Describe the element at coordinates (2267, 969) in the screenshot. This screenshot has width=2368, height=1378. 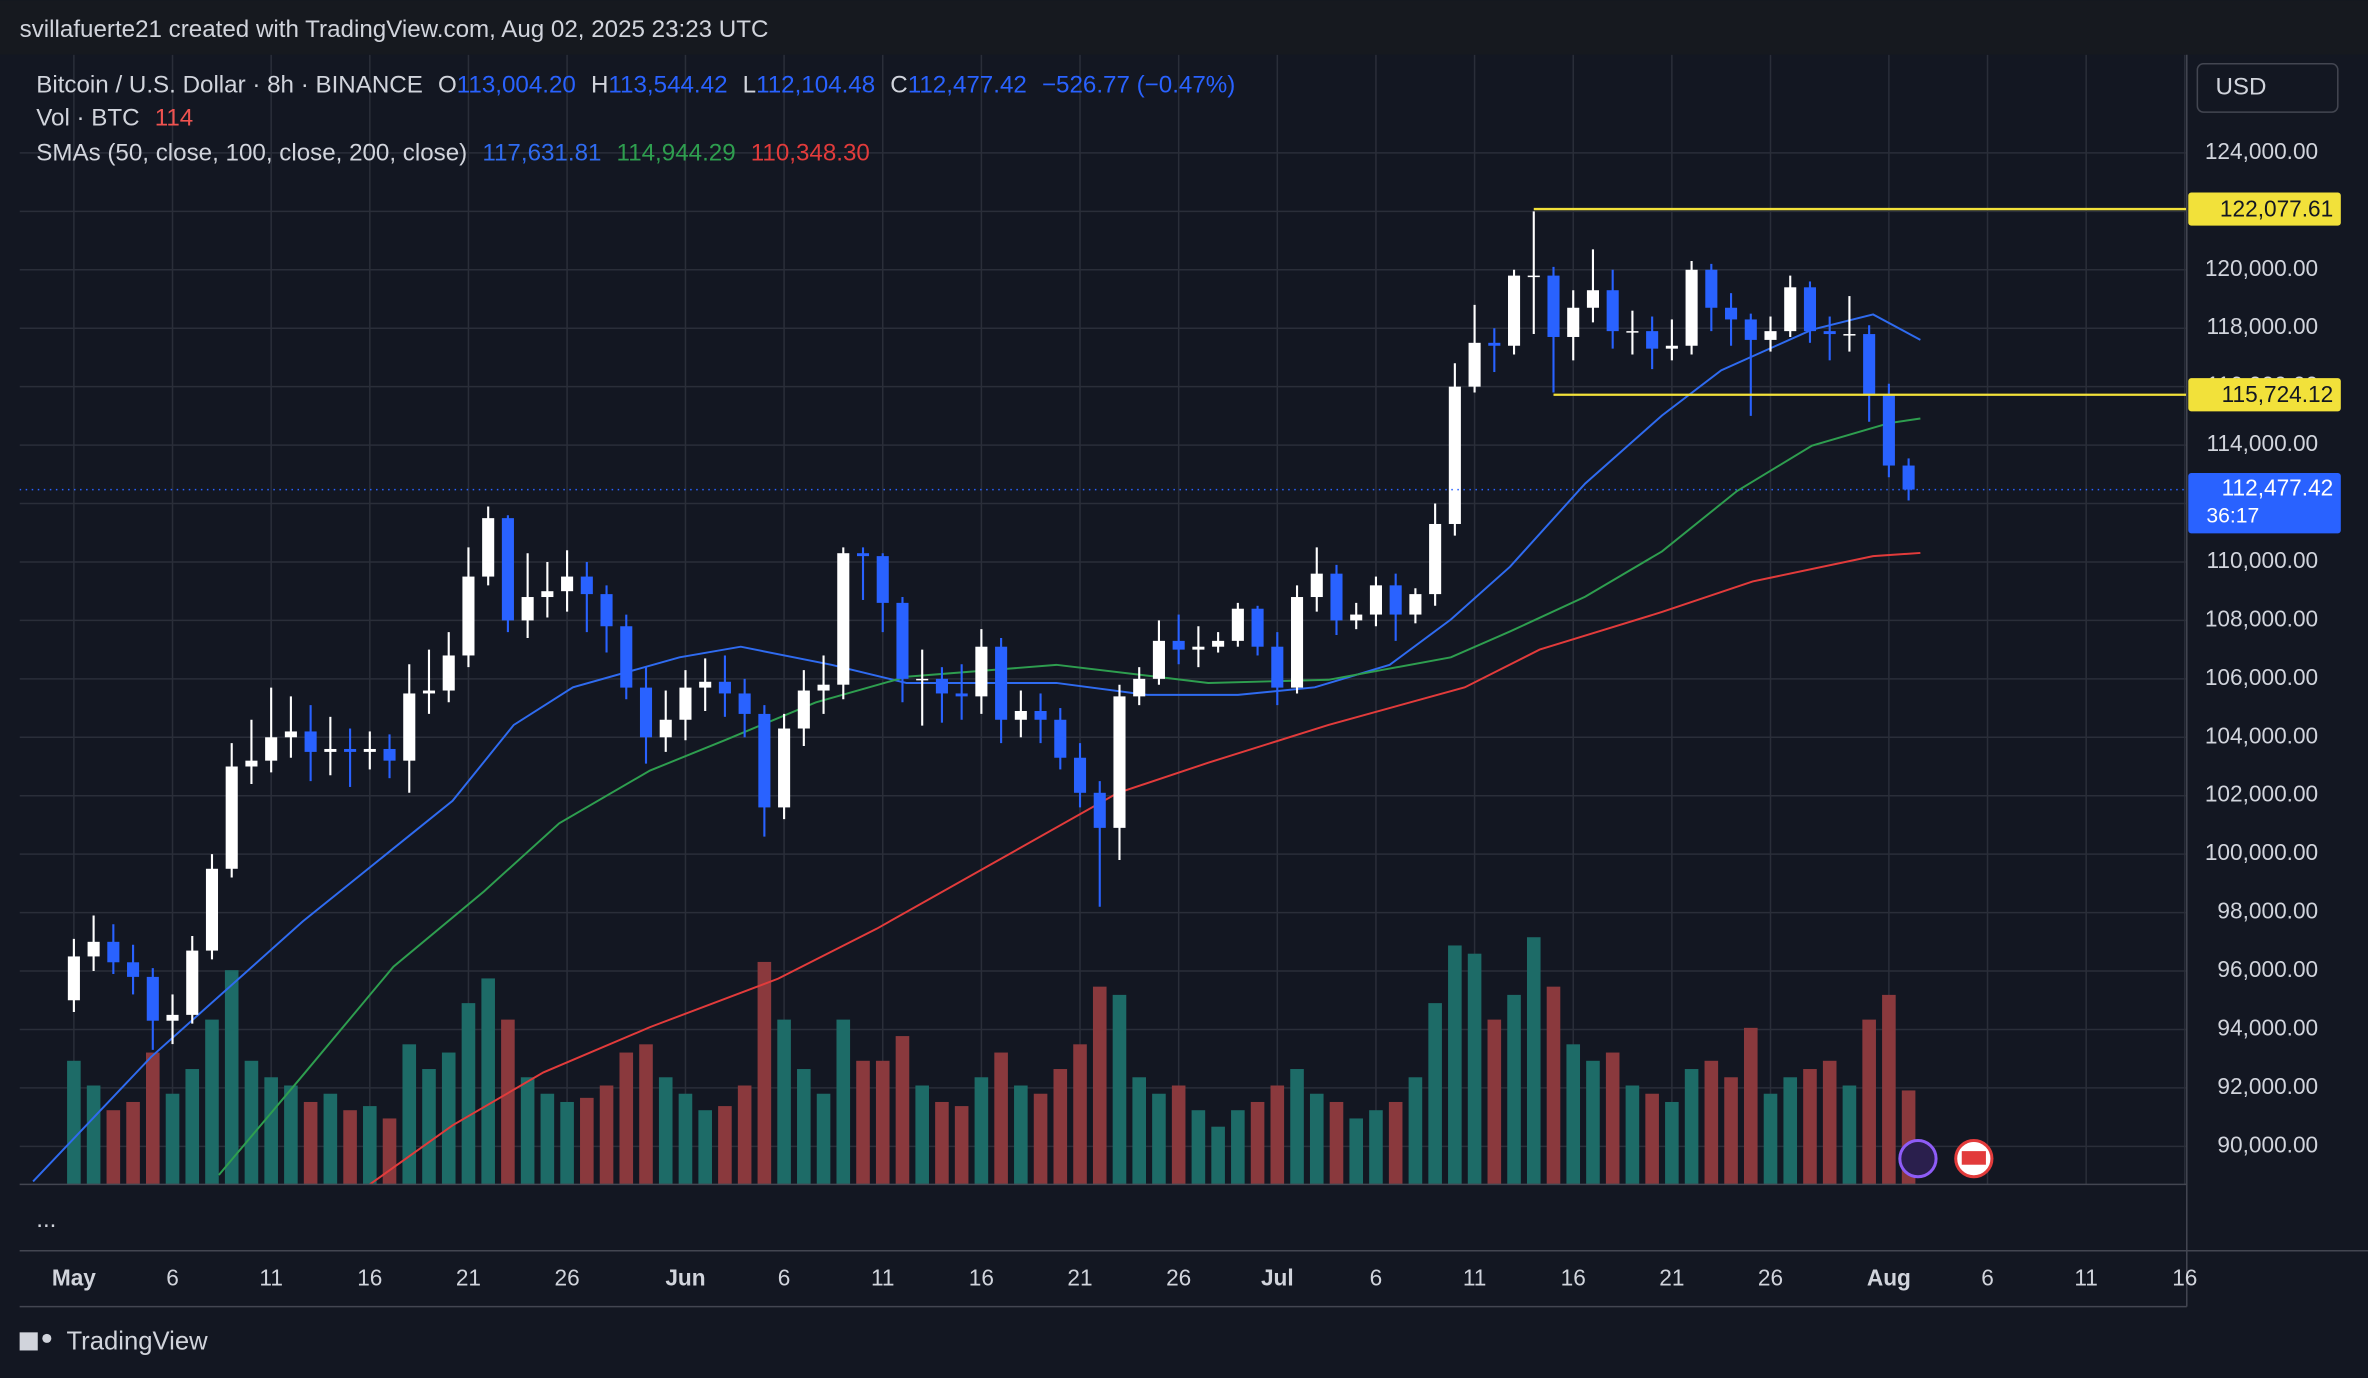
I see `y-tick-label: 96,000.00` at that location.